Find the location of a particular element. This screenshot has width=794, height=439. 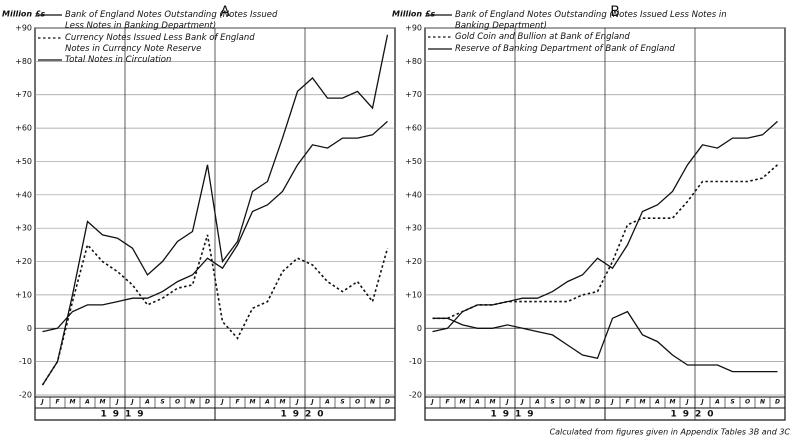

panel-title: A is located at coordinates (225, 12).